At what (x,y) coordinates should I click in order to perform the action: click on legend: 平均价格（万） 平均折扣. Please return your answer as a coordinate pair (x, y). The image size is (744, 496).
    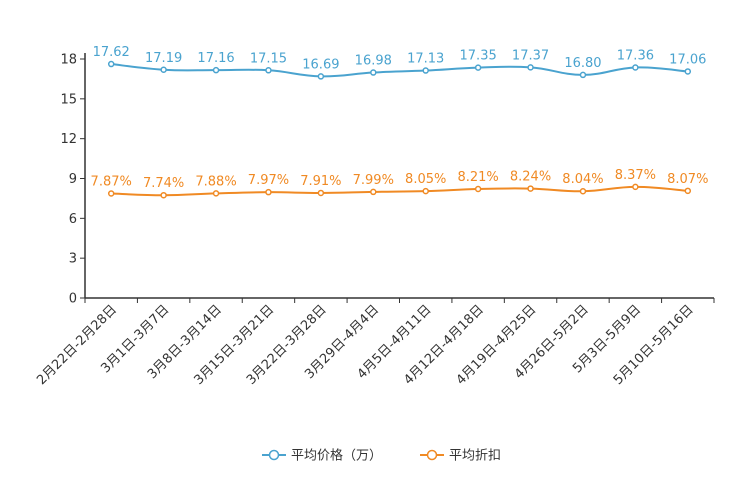
    Looking at the image, I should click on (381, 456).